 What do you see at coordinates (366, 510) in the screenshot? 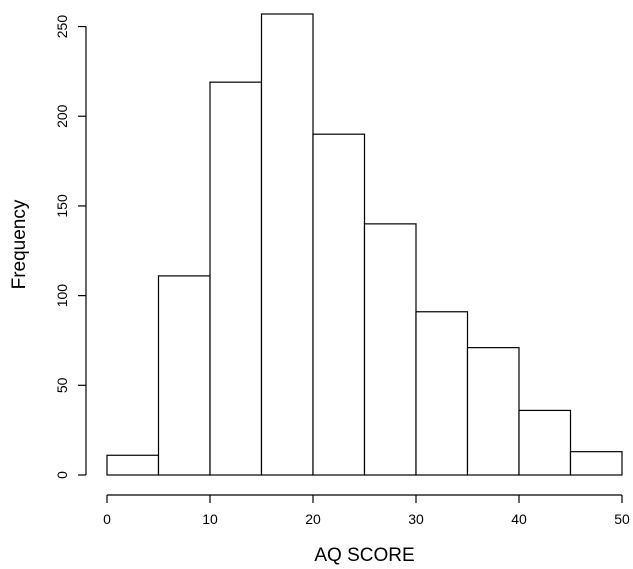
I see `x-axis: 0 10 20 30 40 50` at bounding box center [366, 510].